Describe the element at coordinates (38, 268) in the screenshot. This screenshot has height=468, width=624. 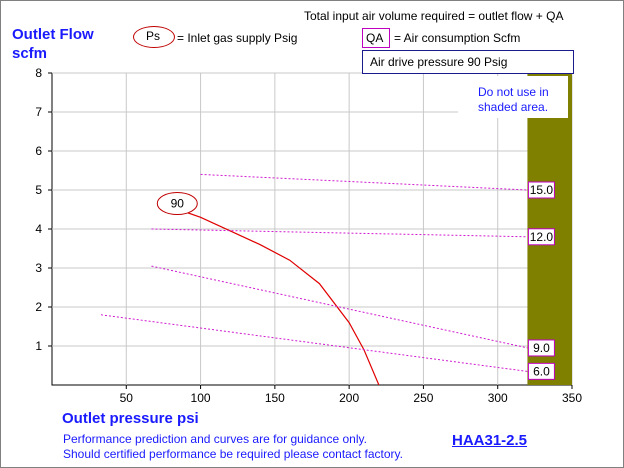
I see `y-tick-label: 3` at that location.